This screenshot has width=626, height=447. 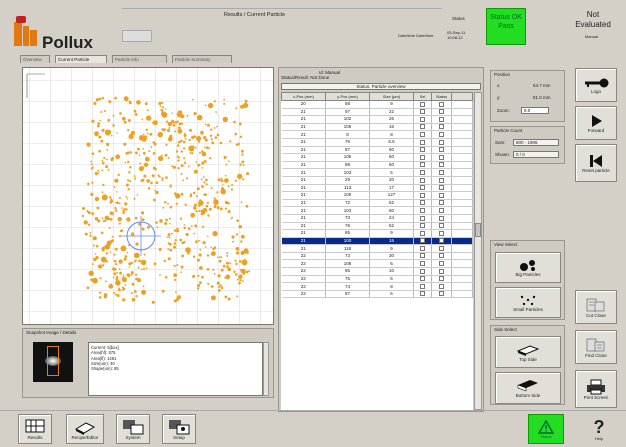 I want to click on table-row: 21 97 22, so click(x=377, y=112).